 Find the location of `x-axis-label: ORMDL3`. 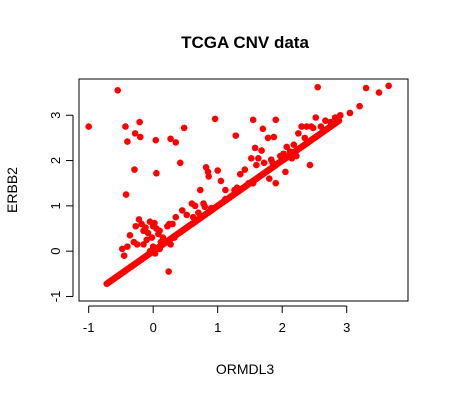

x-axis-label: ORMDL3 is located at coordinates (245, 369).